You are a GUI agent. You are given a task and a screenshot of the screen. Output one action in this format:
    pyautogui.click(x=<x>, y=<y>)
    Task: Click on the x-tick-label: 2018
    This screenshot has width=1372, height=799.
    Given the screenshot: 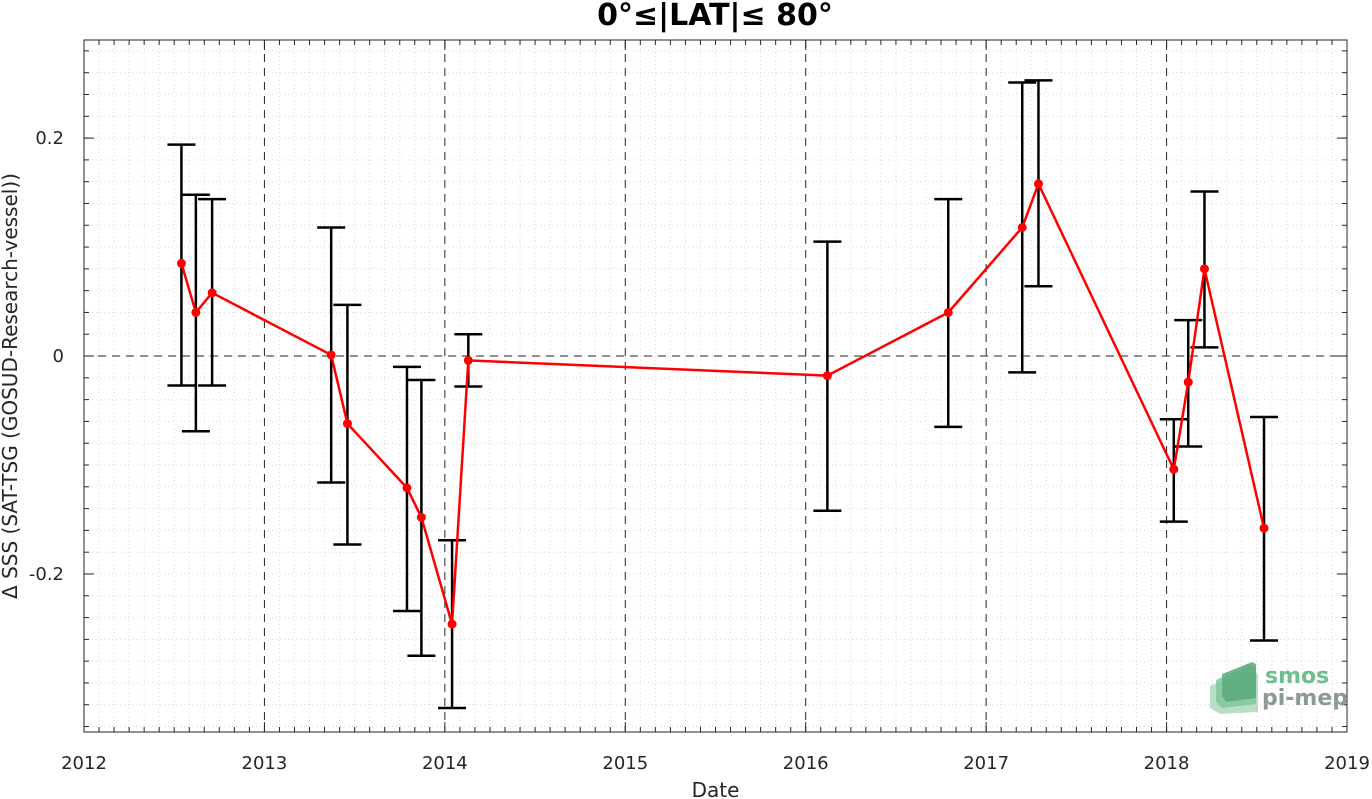 What is the action you would take?
    pyautogui.click(x=1167, y=763)
    